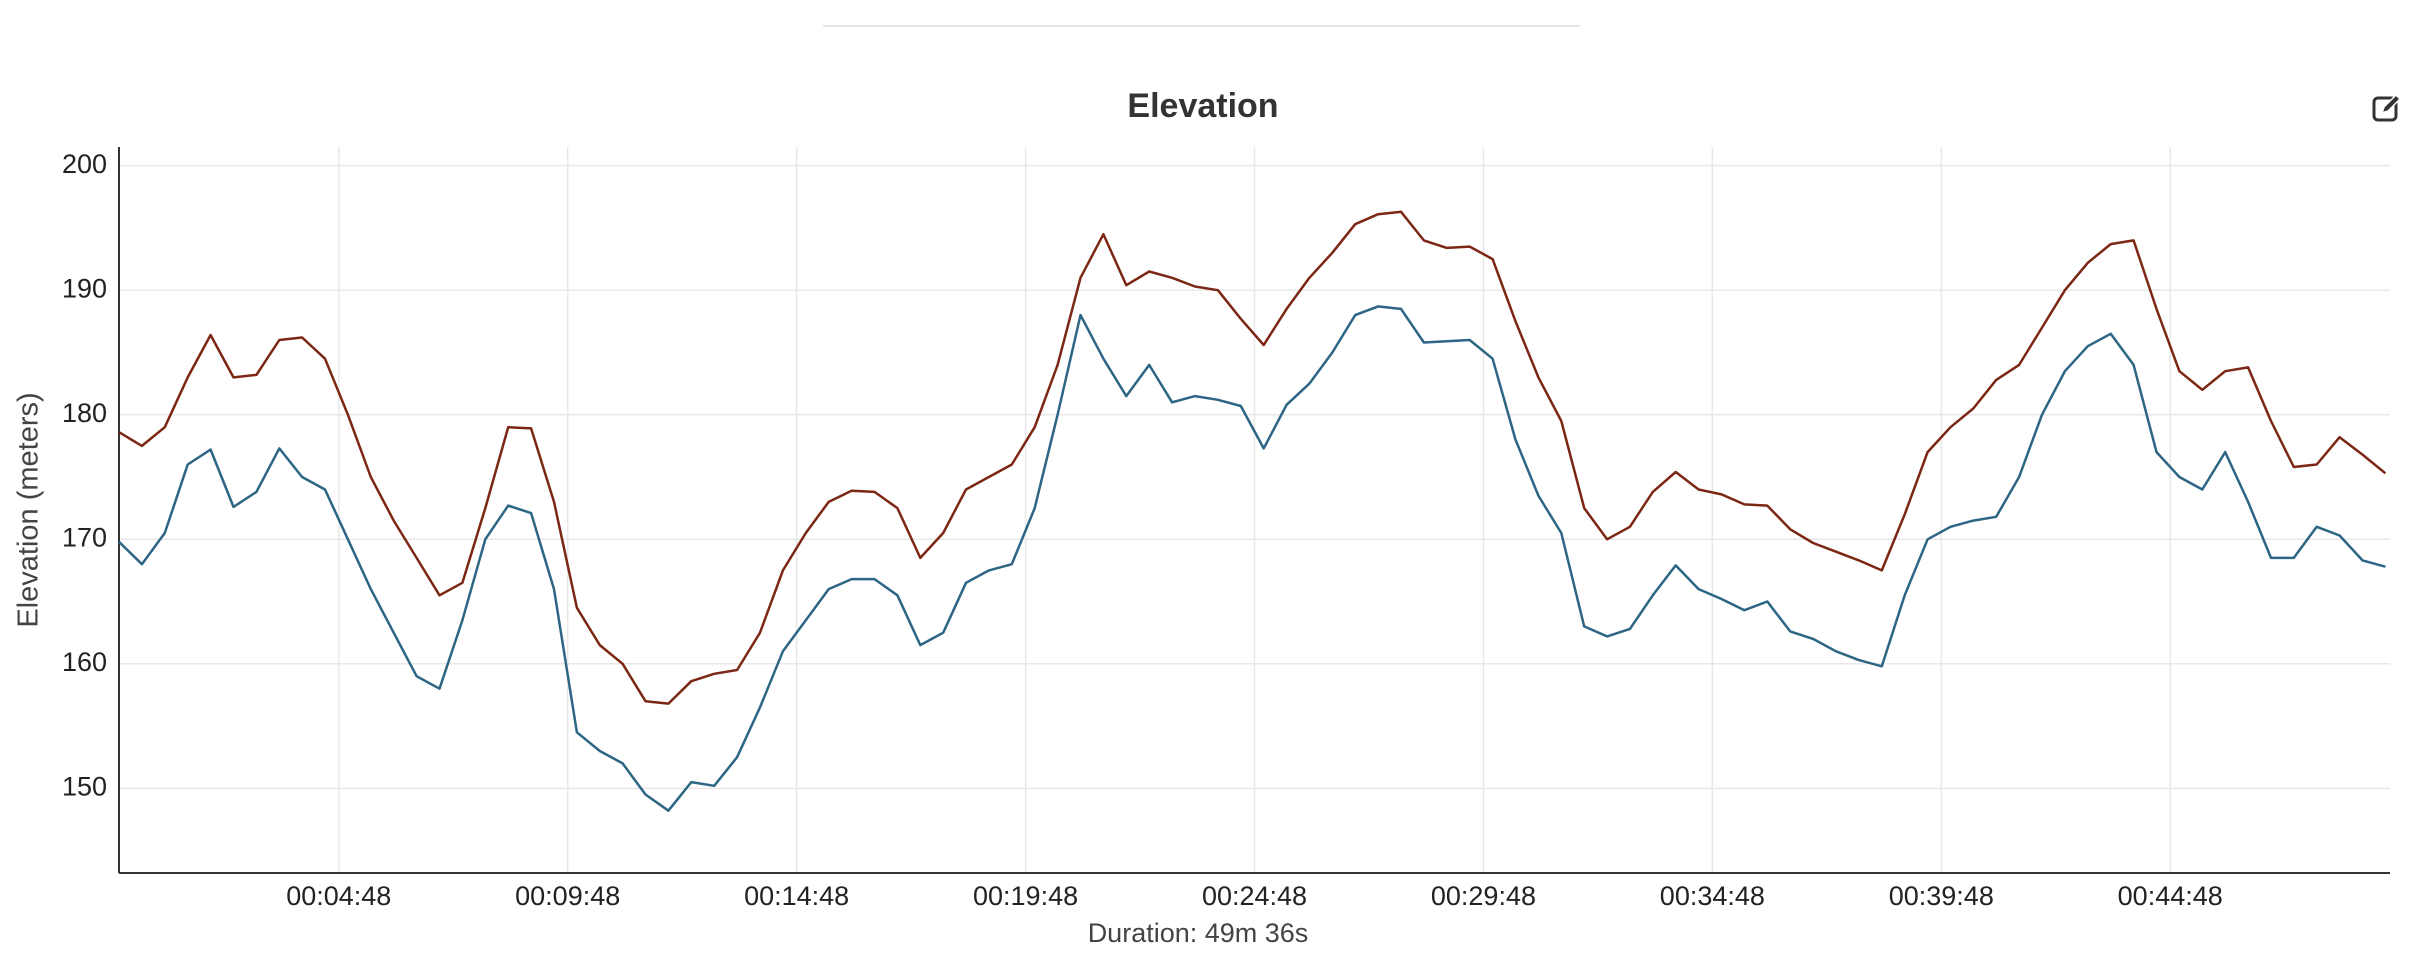 The height and width of the screenshot is (979, 2422). What do you see at coordinates (84, 413) in the screenshot?
I see `y-tick-label: 180` at bounding box center [84, 413].